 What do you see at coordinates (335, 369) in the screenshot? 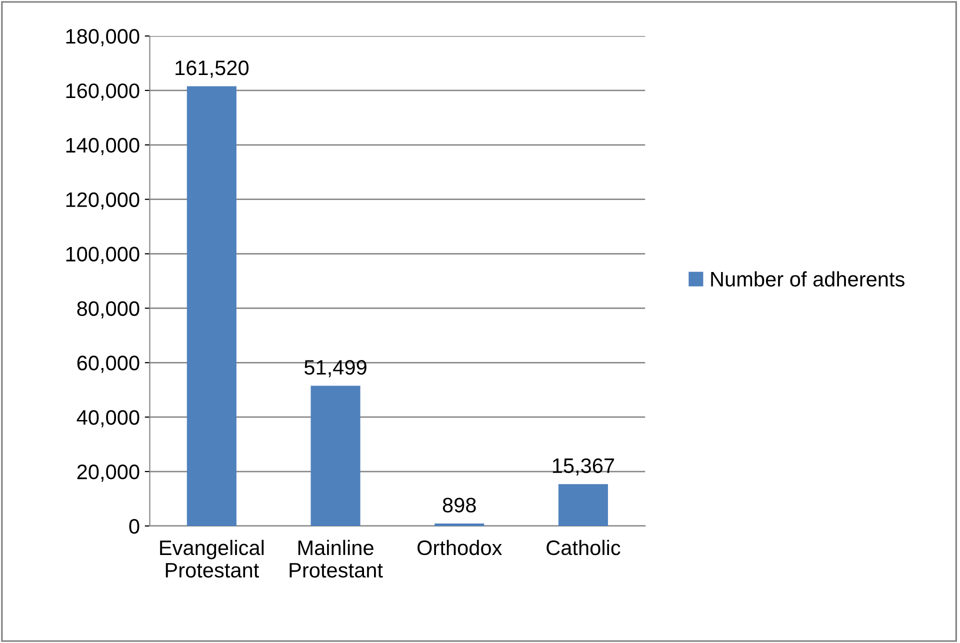
I see `data-label: 51,499` at bounding box center [335, 369].